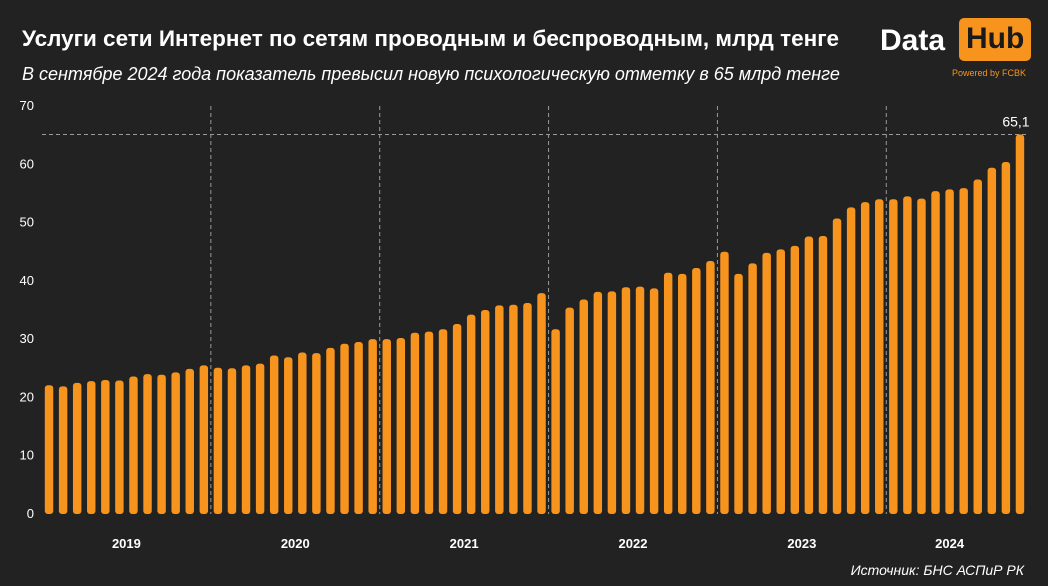 Image resolution: width=1048 pixels, height=586 pixels. What do you see at coordinates (950, 543) in the screenshot?
I see `x-year-label: 2024` at bounding box center [950, 543].